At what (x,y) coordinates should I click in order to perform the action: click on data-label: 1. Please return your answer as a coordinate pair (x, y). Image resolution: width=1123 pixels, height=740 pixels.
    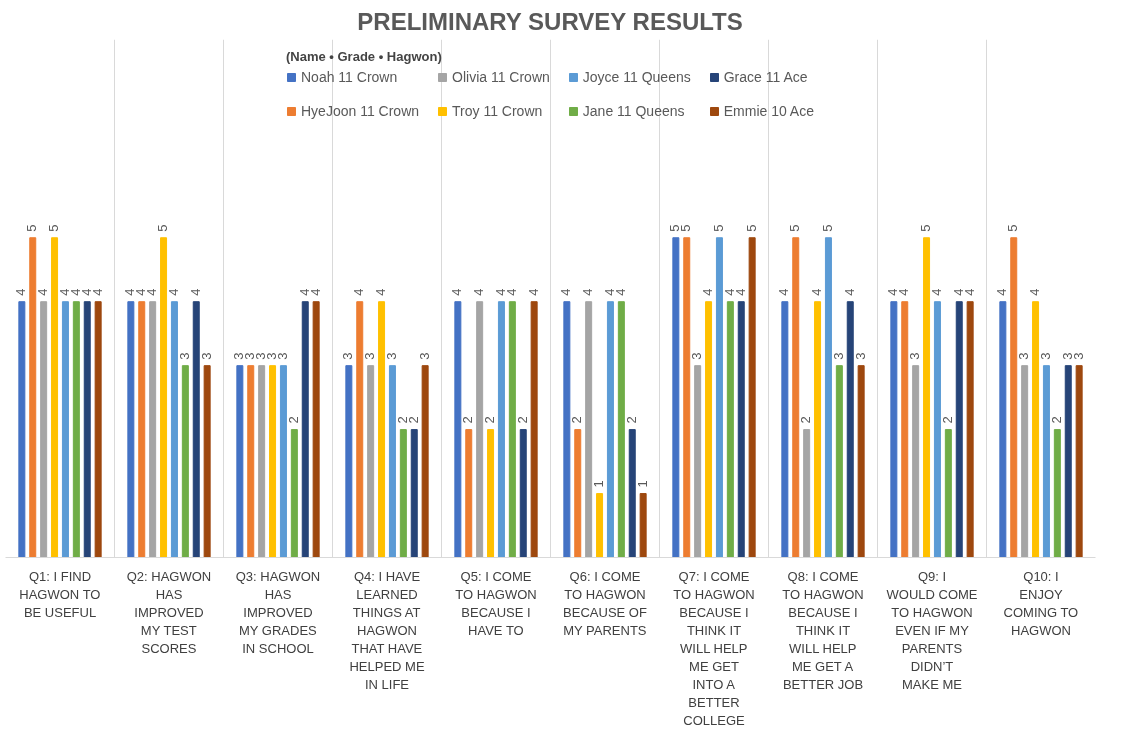
    Looking at the image, I should click on (599, 484).